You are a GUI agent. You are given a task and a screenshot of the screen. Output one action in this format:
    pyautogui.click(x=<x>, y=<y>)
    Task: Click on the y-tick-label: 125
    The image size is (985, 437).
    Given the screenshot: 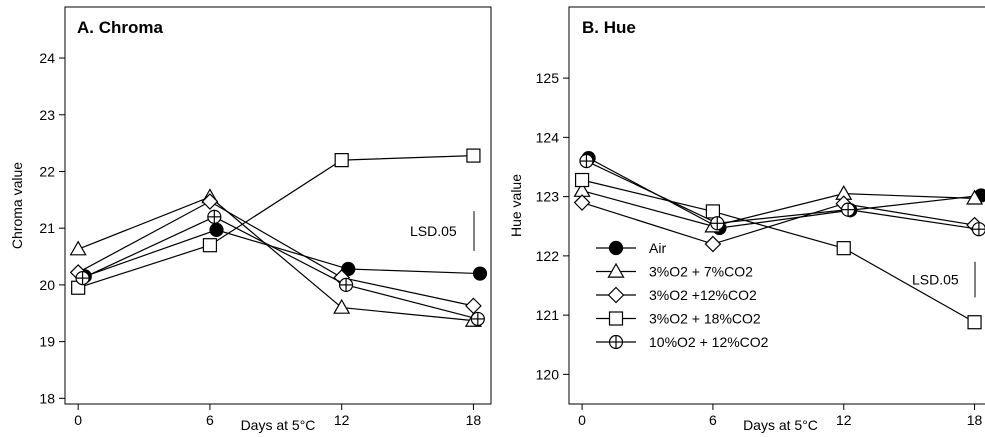 What is the action you would take?
    pyautogui.click(x=548, y=78)
    